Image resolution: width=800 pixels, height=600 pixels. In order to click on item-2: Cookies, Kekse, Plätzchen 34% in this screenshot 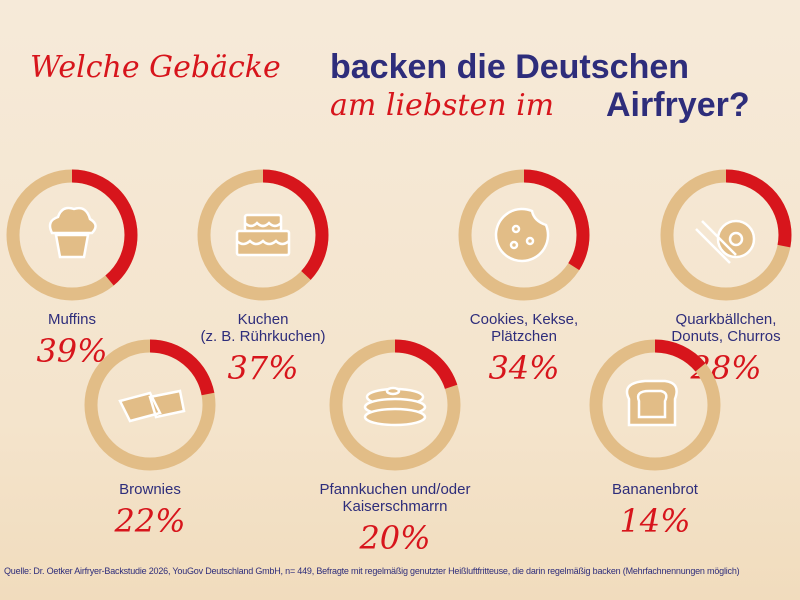, I will do `click(524, 276)`.